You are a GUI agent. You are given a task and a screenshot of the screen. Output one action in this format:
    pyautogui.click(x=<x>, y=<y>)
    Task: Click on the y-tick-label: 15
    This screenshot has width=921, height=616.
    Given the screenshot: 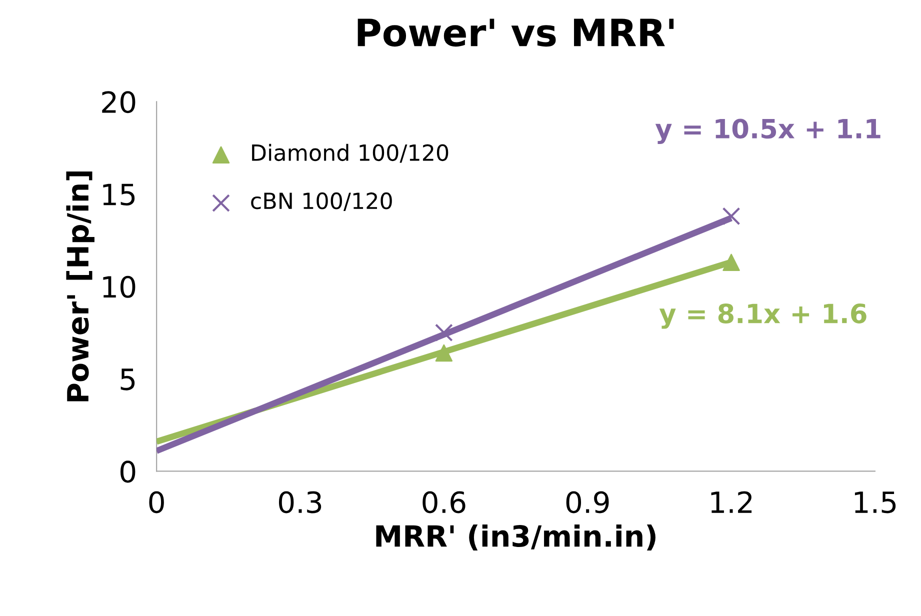 What is the action you would take?
    pyautogui.click(x=119, y=195)
    